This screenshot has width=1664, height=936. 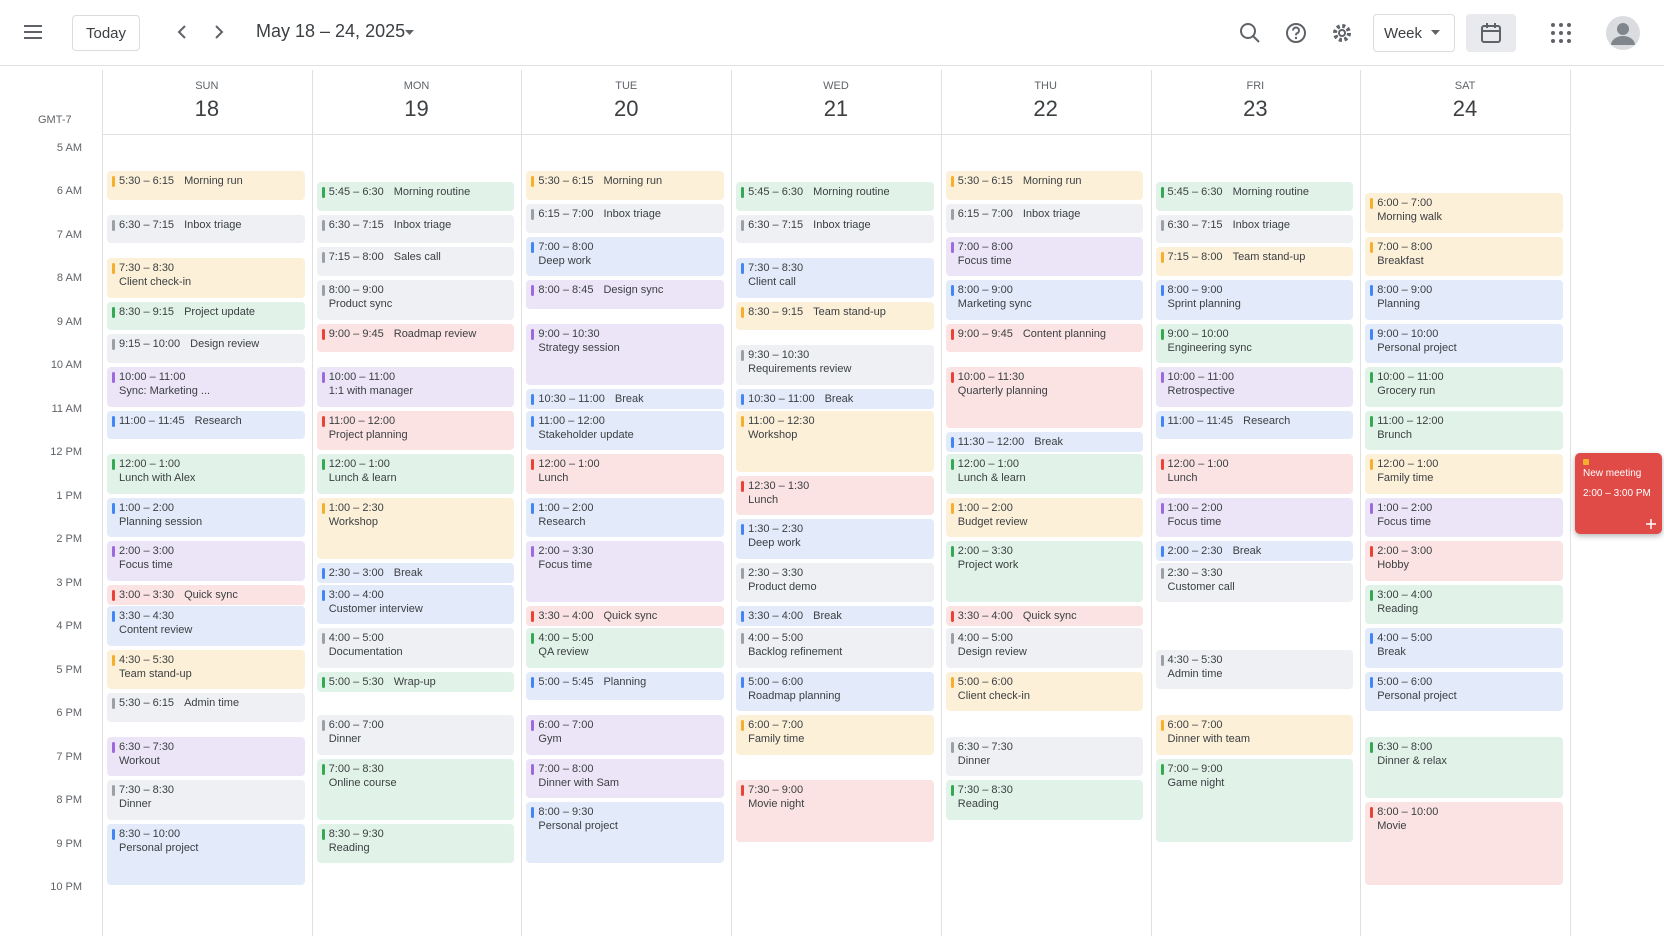 What do you see at coordinates (1464, 343) in the screenshot?
I see `event: 9:00 – 10:00 Personal project` at bounding box center [1464, 343].